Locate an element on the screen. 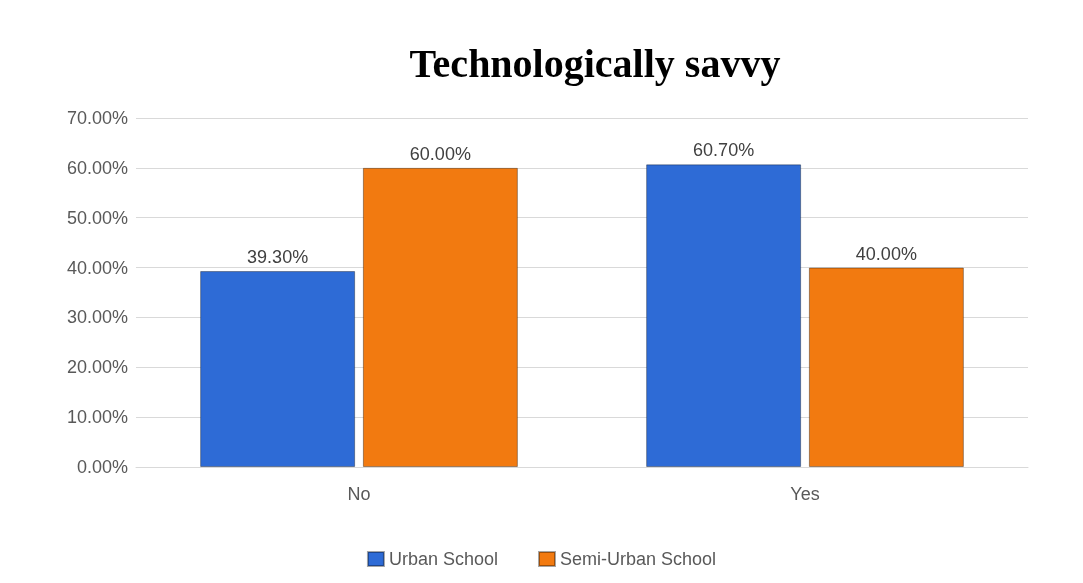 This screenshot has width=1083, height=583. legend-label: Urban School is located at coordinates (443, 559).